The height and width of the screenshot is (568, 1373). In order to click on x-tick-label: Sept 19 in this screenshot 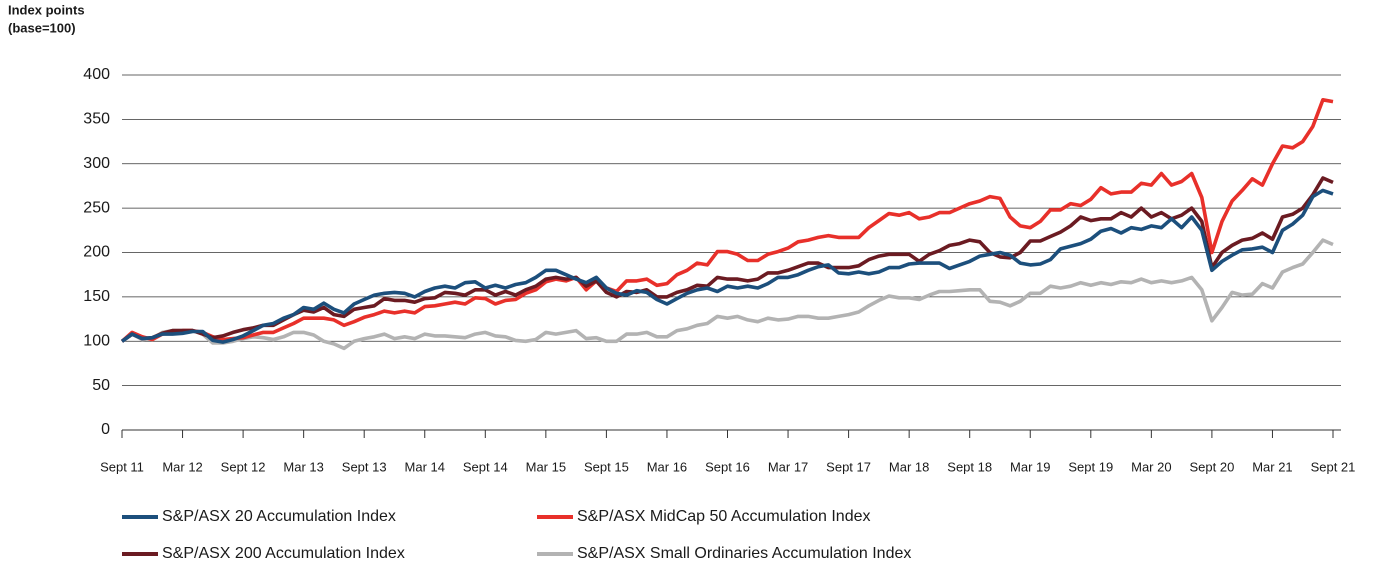, I will do `click(1090, 466)`.